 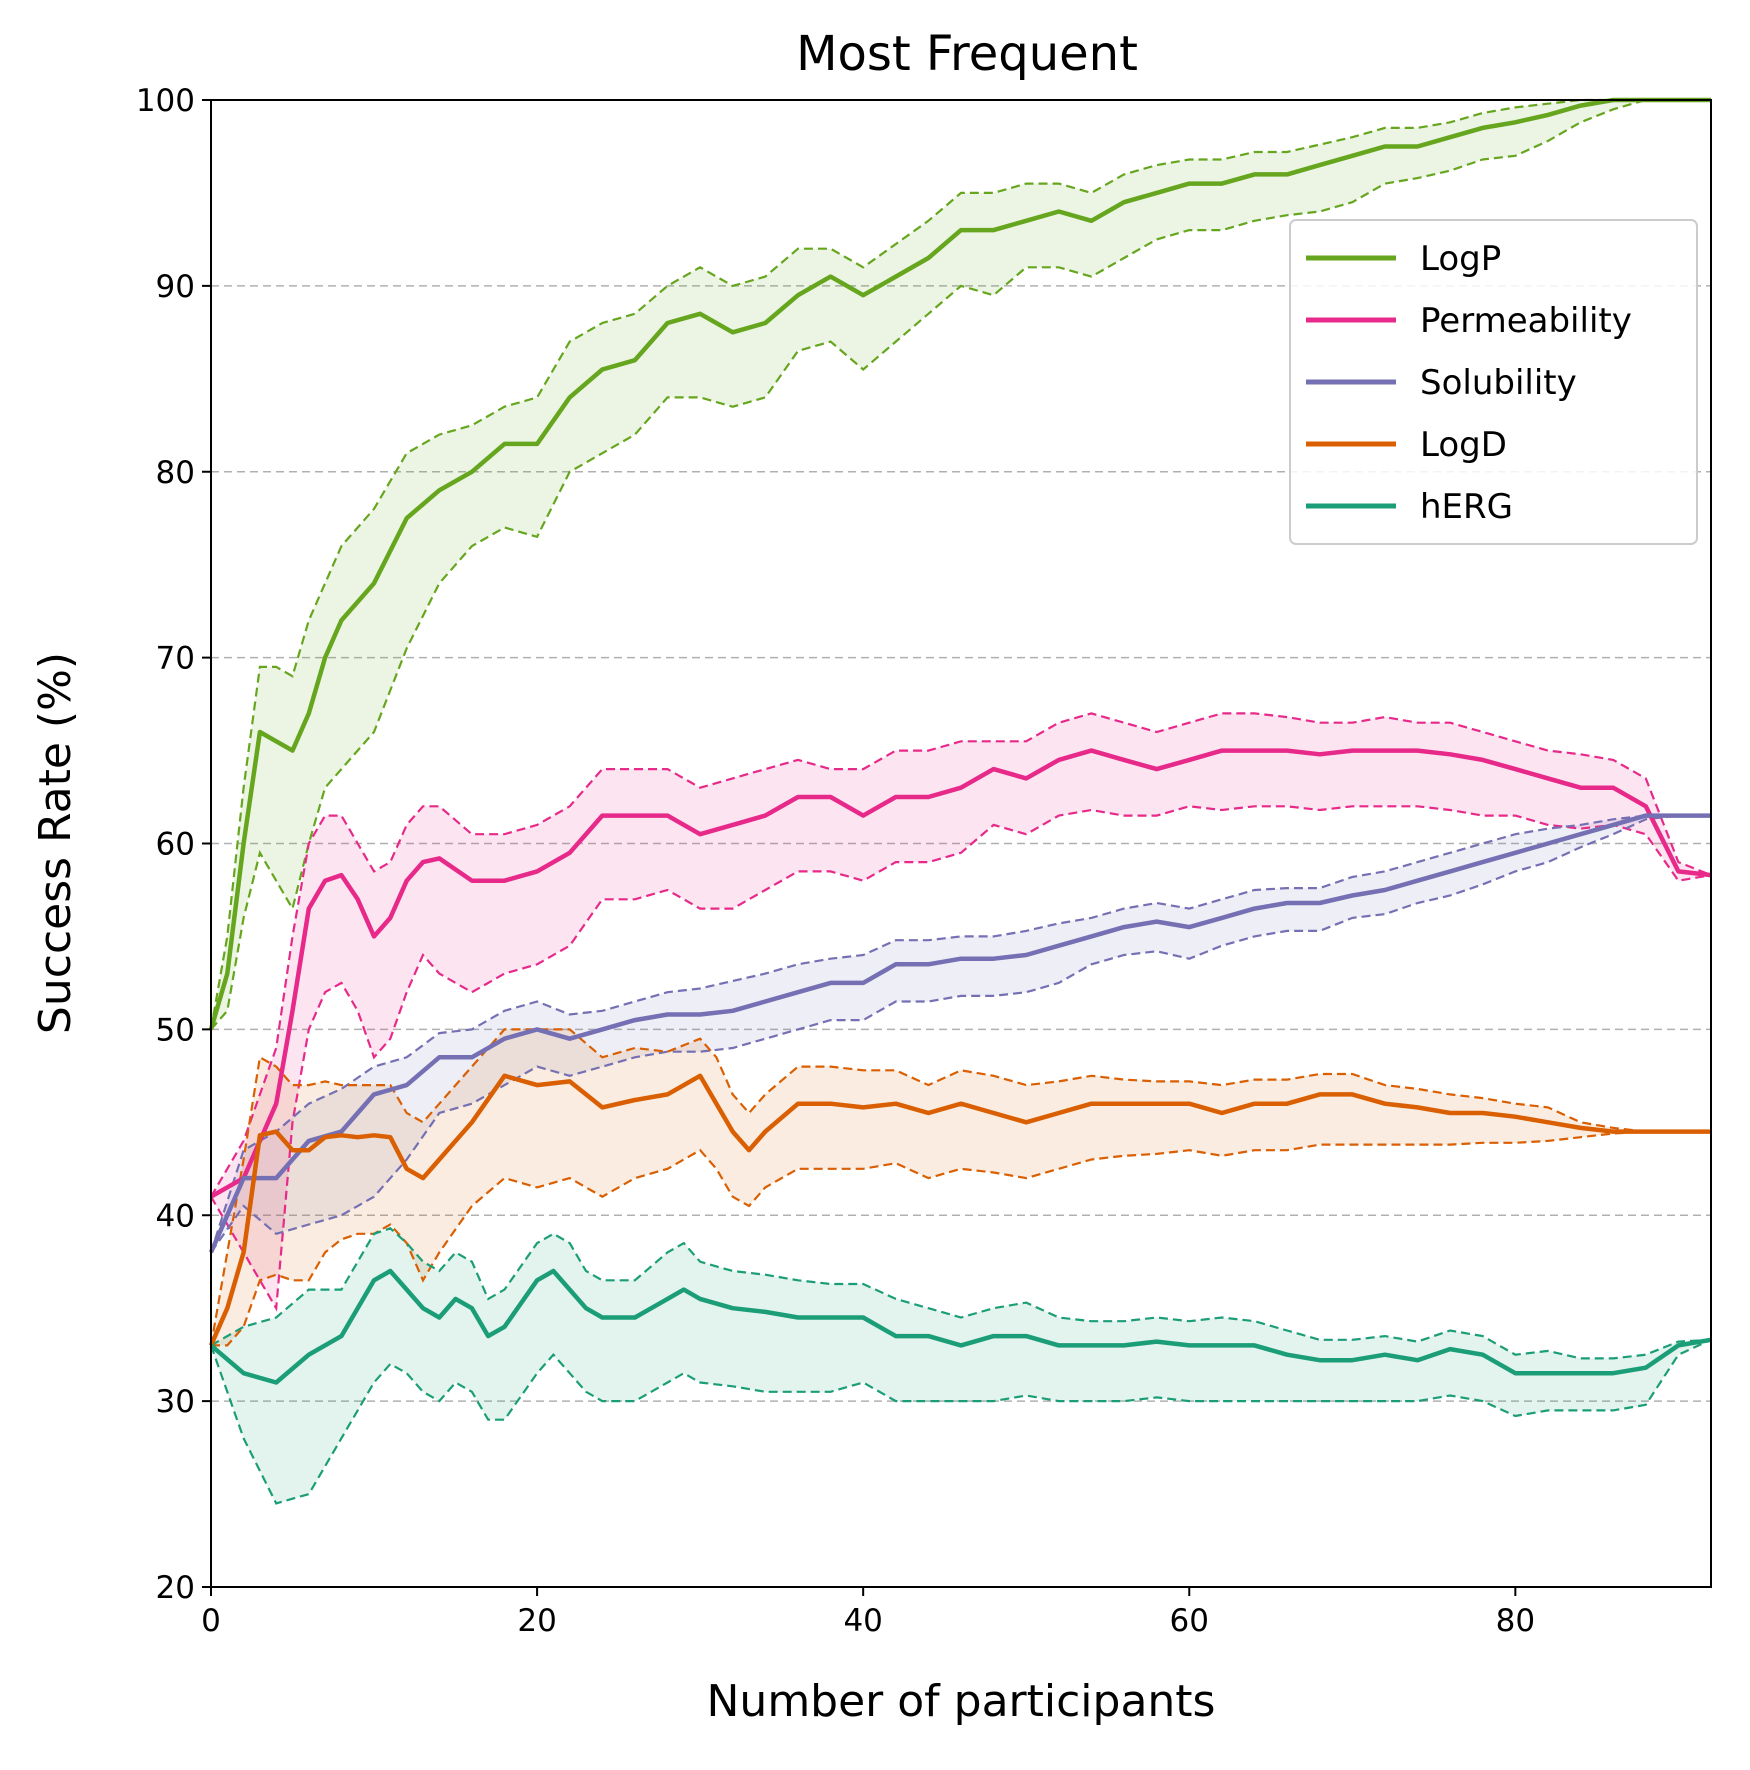 I want to click on herg-line, so click(x=960, y=1326).